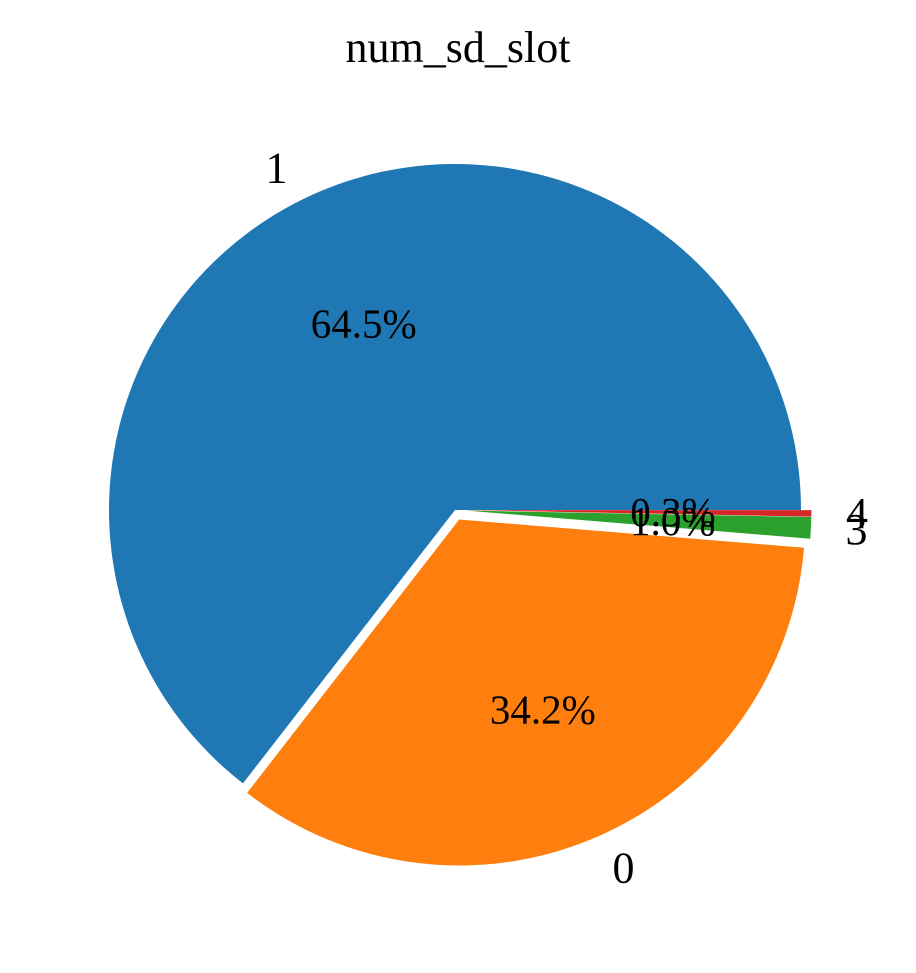  I want to click on pct-label-0: 34.2%, so click(543, 710).